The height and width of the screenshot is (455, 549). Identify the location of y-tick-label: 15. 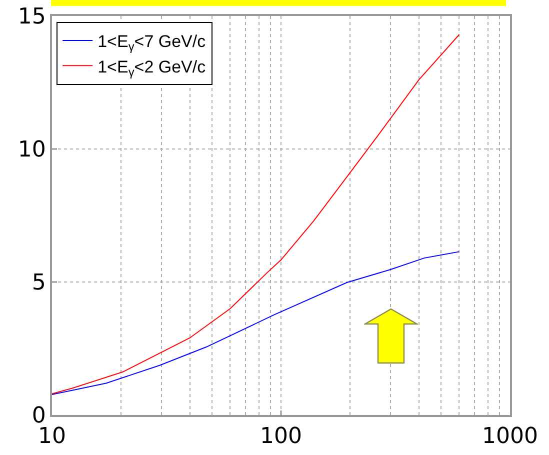
(32, 17).